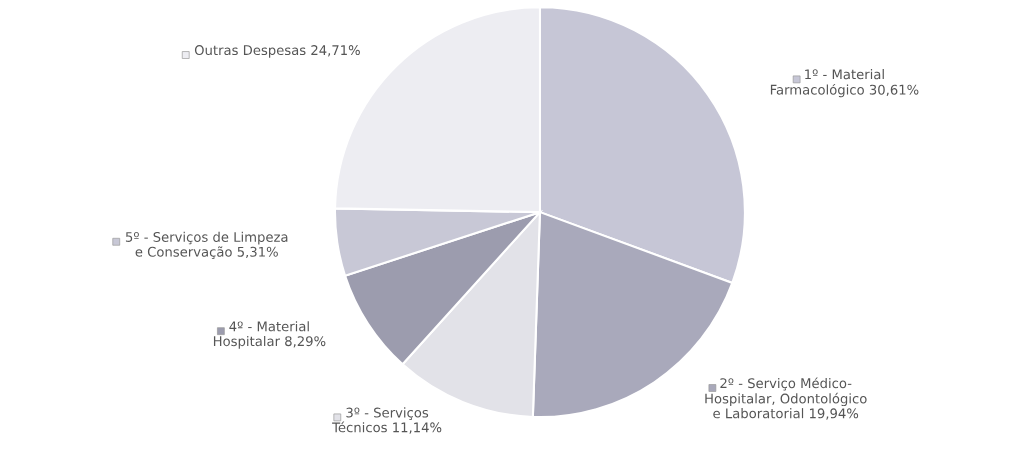 This screenshot has height=454, width=1010. I want to click on legend-label: 4º - Material Hospitalar 8,29%, so click(269, 335).